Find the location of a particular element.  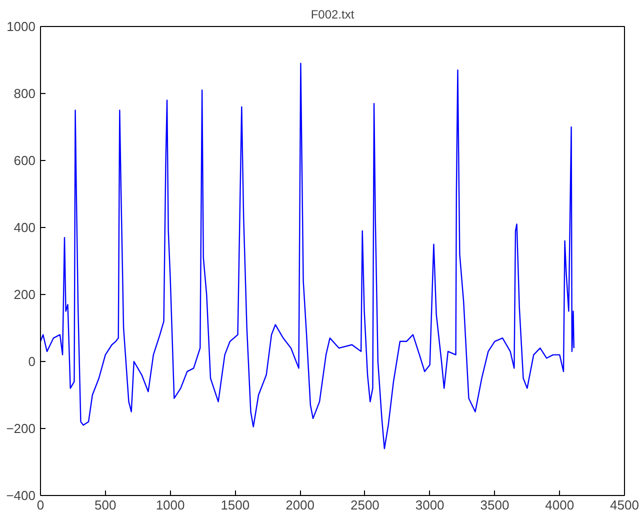

x-tick-label: 4500 is located at coordinates (624, 505).